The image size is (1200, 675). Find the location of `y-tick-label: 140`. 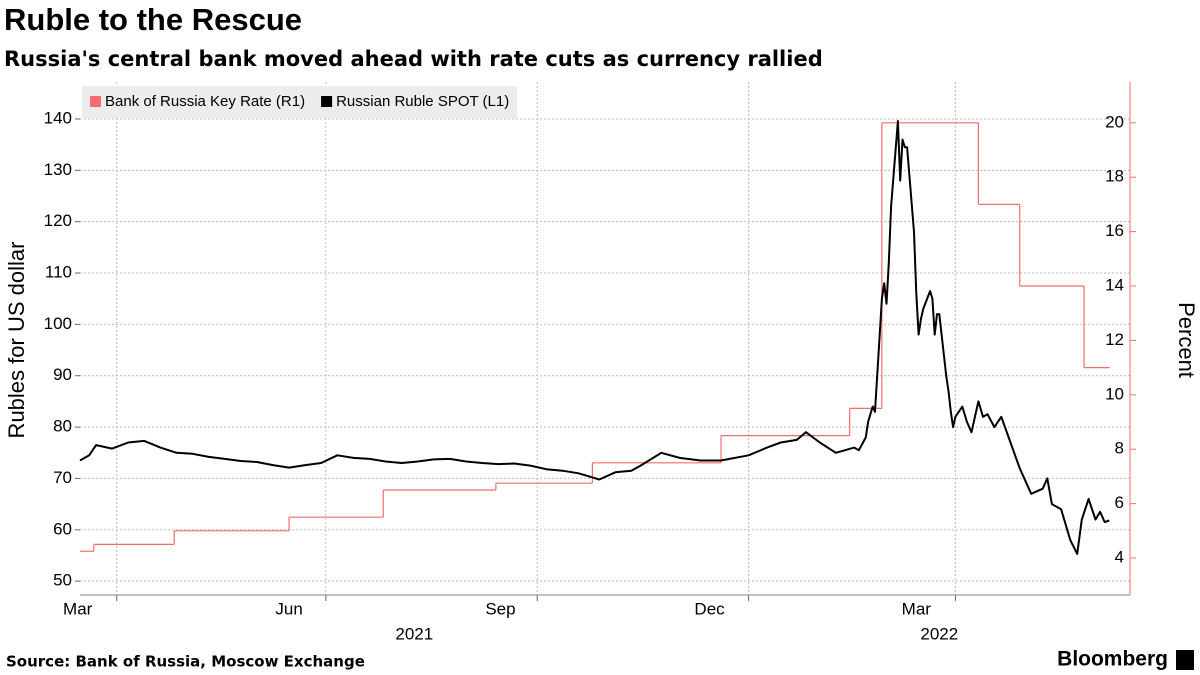

y-tick-label: 140 is located at coordinates (58, 117).